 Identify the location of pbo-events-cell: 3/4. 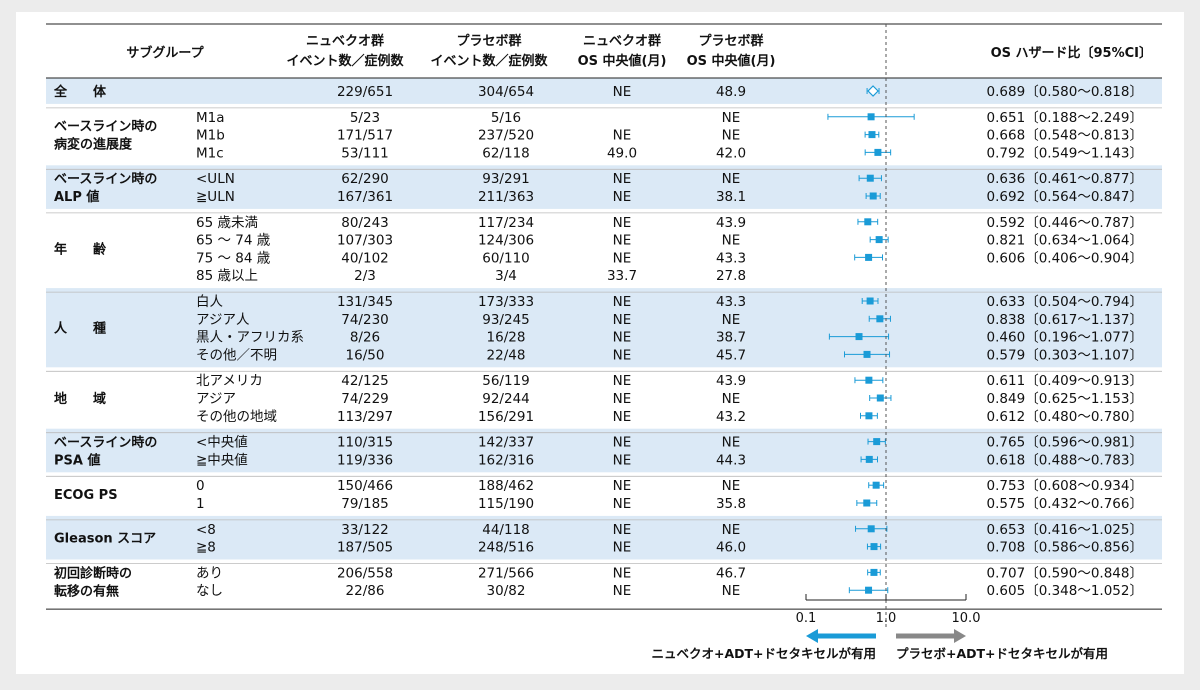
(506, 276).